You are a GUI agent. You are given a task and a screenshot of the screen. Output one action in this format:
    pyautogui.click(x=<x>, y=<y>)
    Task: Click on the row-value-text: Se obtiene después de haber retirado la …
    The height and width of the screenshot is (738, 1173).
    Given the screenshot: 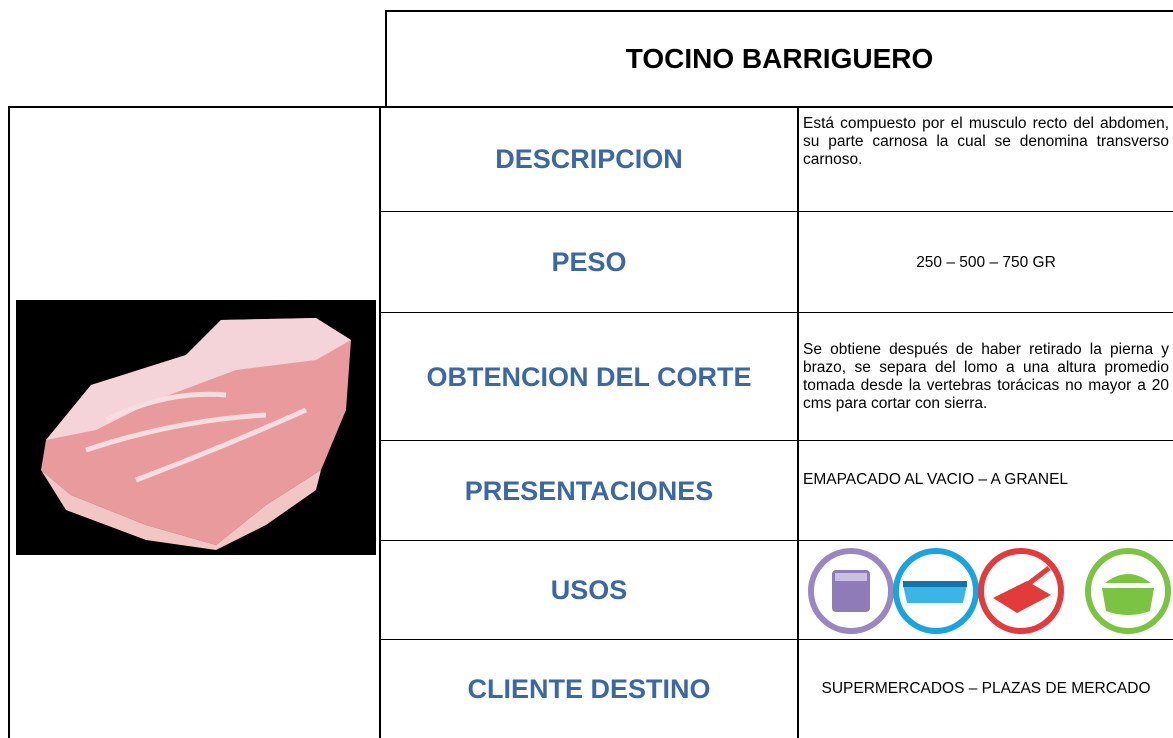 What is the action you would take?
    pyautogui.click(x=986, y=376)
    